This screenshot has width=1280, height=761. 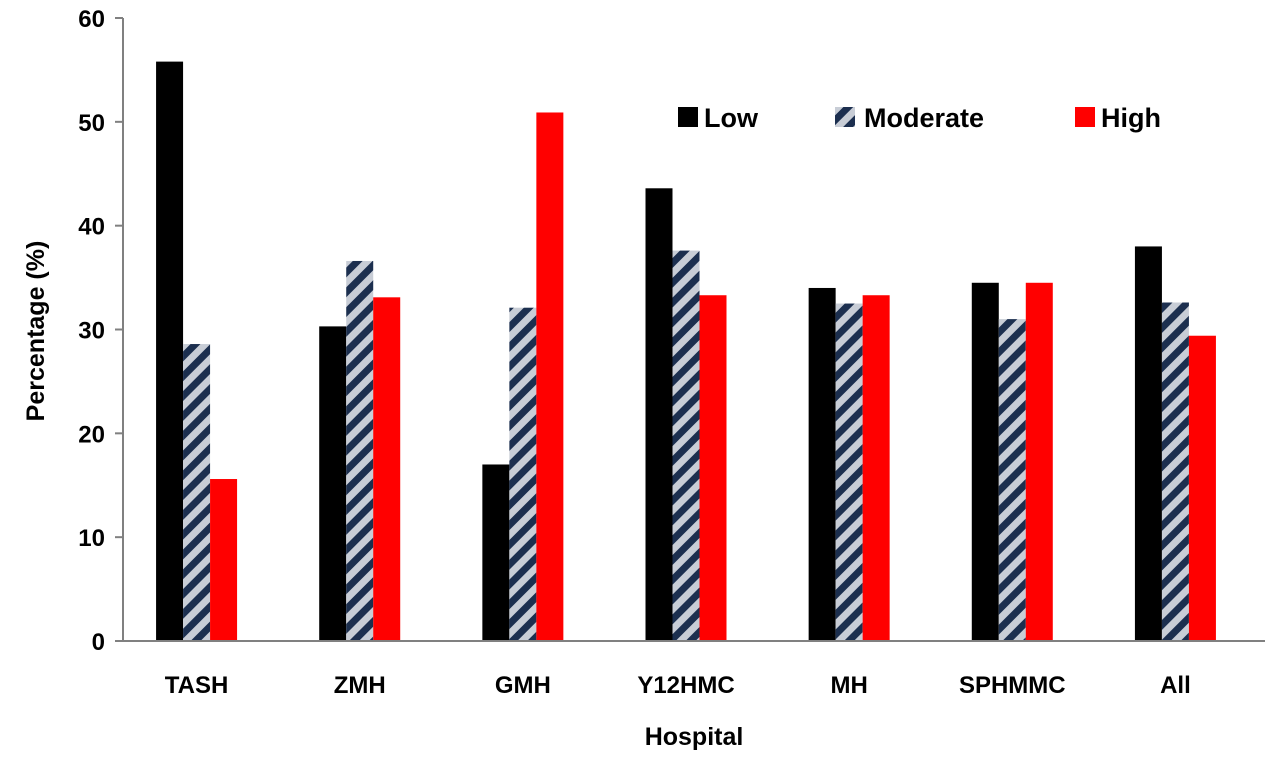 What do you see at coordinates (360, 450) in the screenshot?
I see `bar-zmh-moderate` at bounding box center [360, 450].